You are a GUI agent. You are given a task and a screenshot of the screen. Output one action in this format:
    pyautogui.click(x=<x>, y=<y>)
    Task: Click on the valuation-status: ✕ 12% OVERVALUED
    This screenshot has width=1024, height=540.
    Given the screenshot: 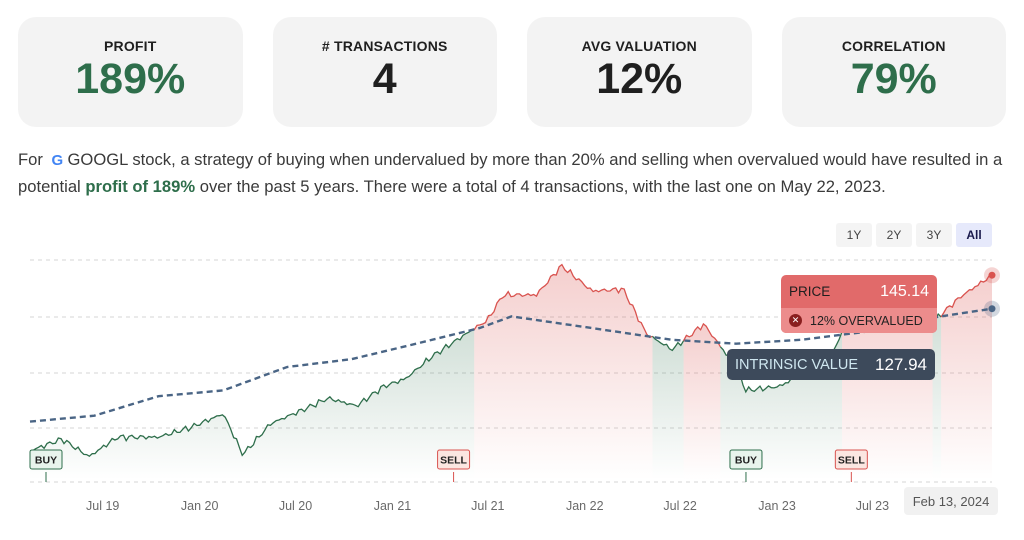 What is the action you would take?
    pyautogui.click(x=859, y=320)
    